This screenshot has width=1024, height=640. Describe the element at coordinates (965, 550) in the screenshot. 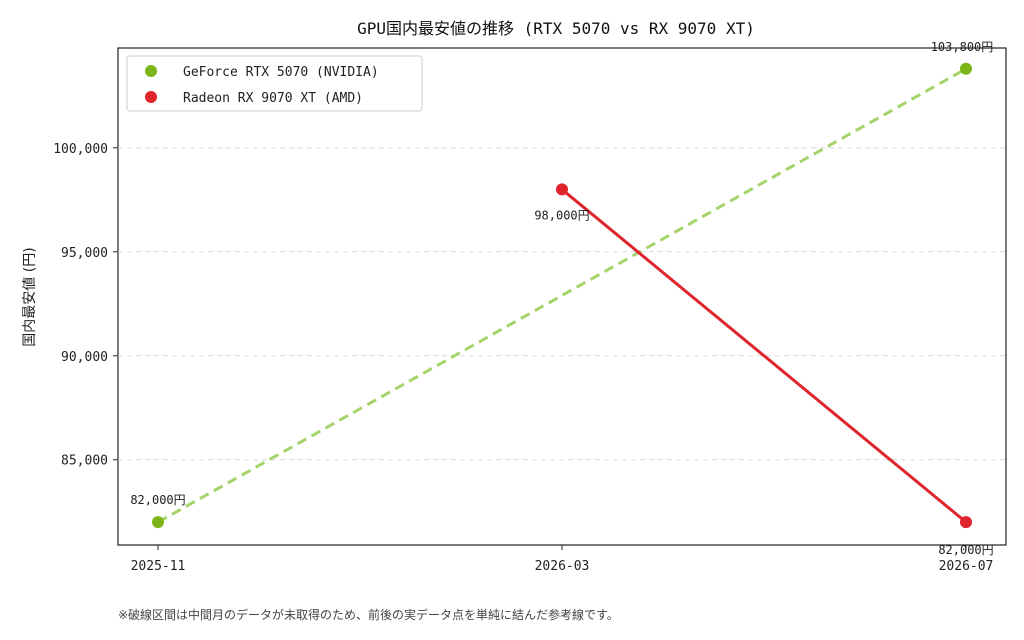

I see `data-label-radeon: 82,000円` at that location.